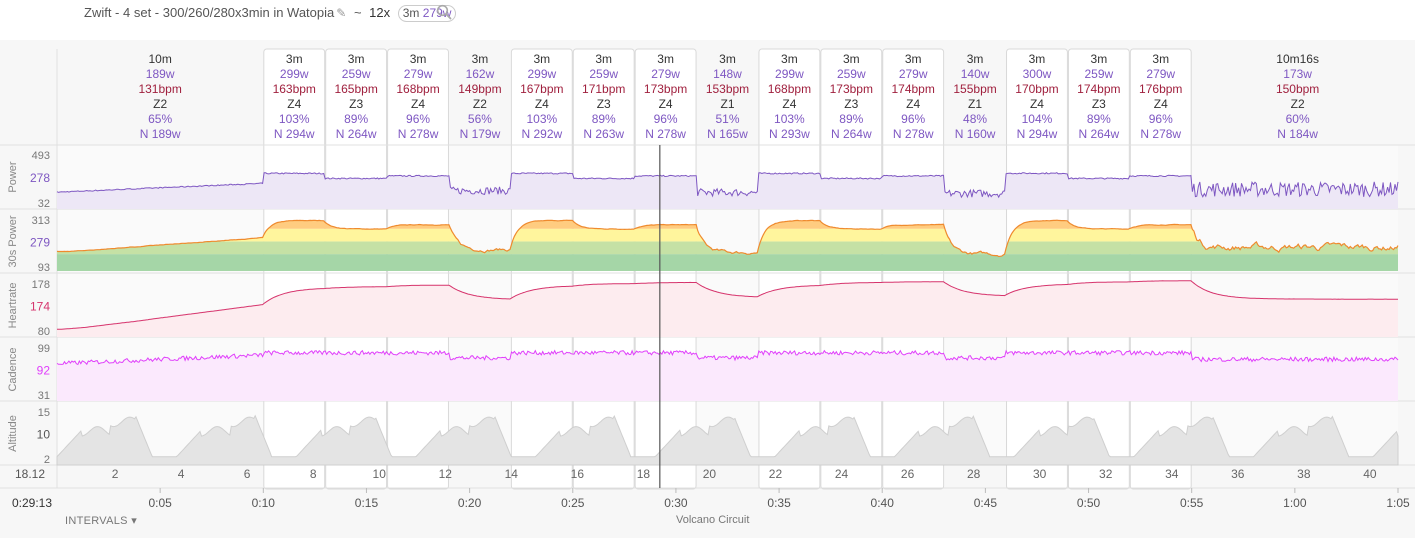 This screenshot has width=1415, height=543. Describe the element at coordinates (444, 12) in the screenshot. I see `search-icon` at that location.